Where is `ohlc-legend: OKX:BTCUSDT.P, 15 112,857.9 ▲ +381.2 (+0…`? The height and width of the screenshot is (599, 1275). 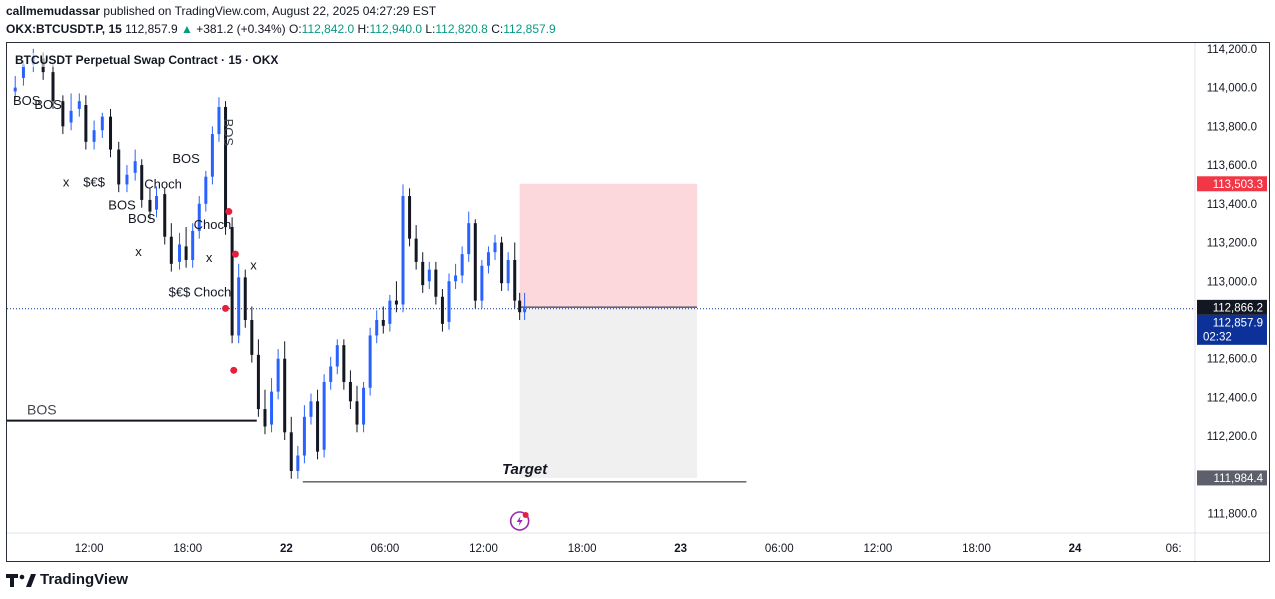
ohlc-legend: OKX:BTCUSDT.P, 15 112,857.9 ▲ +381.2 (+0… is located at coordinates (281, 29).